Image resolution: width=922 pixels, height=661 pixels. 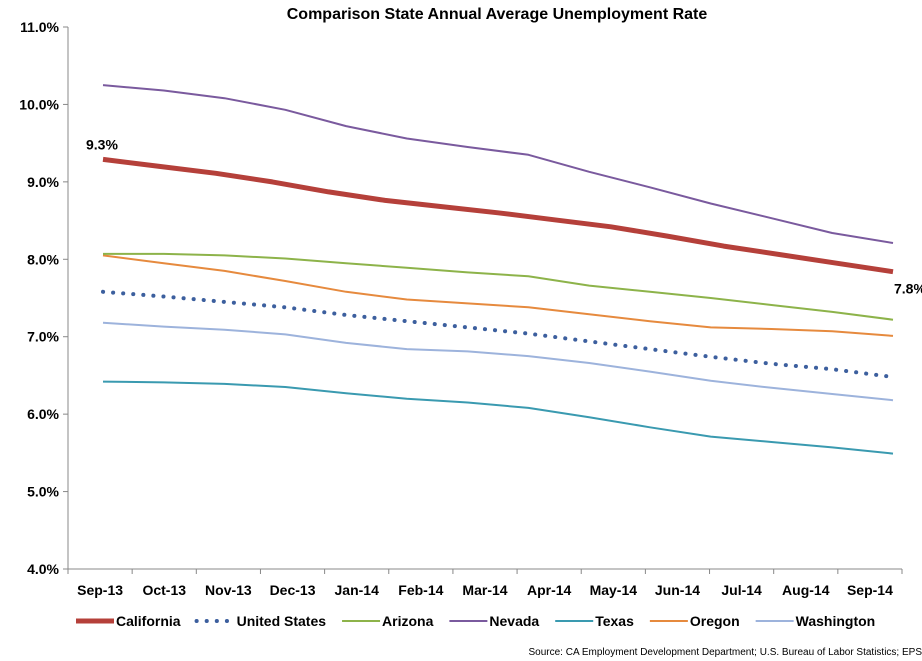 What do you see at coordinates (806, 590) in the screenshot?
I see `x-tick-label: Aug-14` at bounding box center [806, 590].